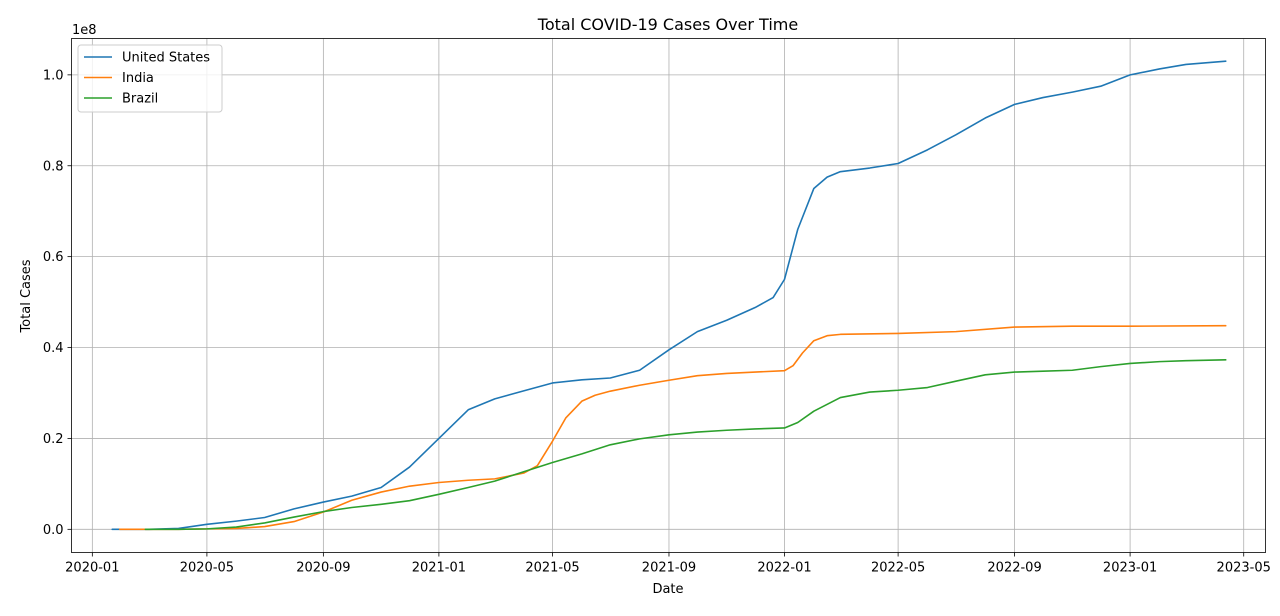 The height and width of the screenshot is (616, 1280). Describe the element at coordinates (667, 24) in the screenshot. I see `chart-title: Total COVID-19 Cases Over Time` at that location.